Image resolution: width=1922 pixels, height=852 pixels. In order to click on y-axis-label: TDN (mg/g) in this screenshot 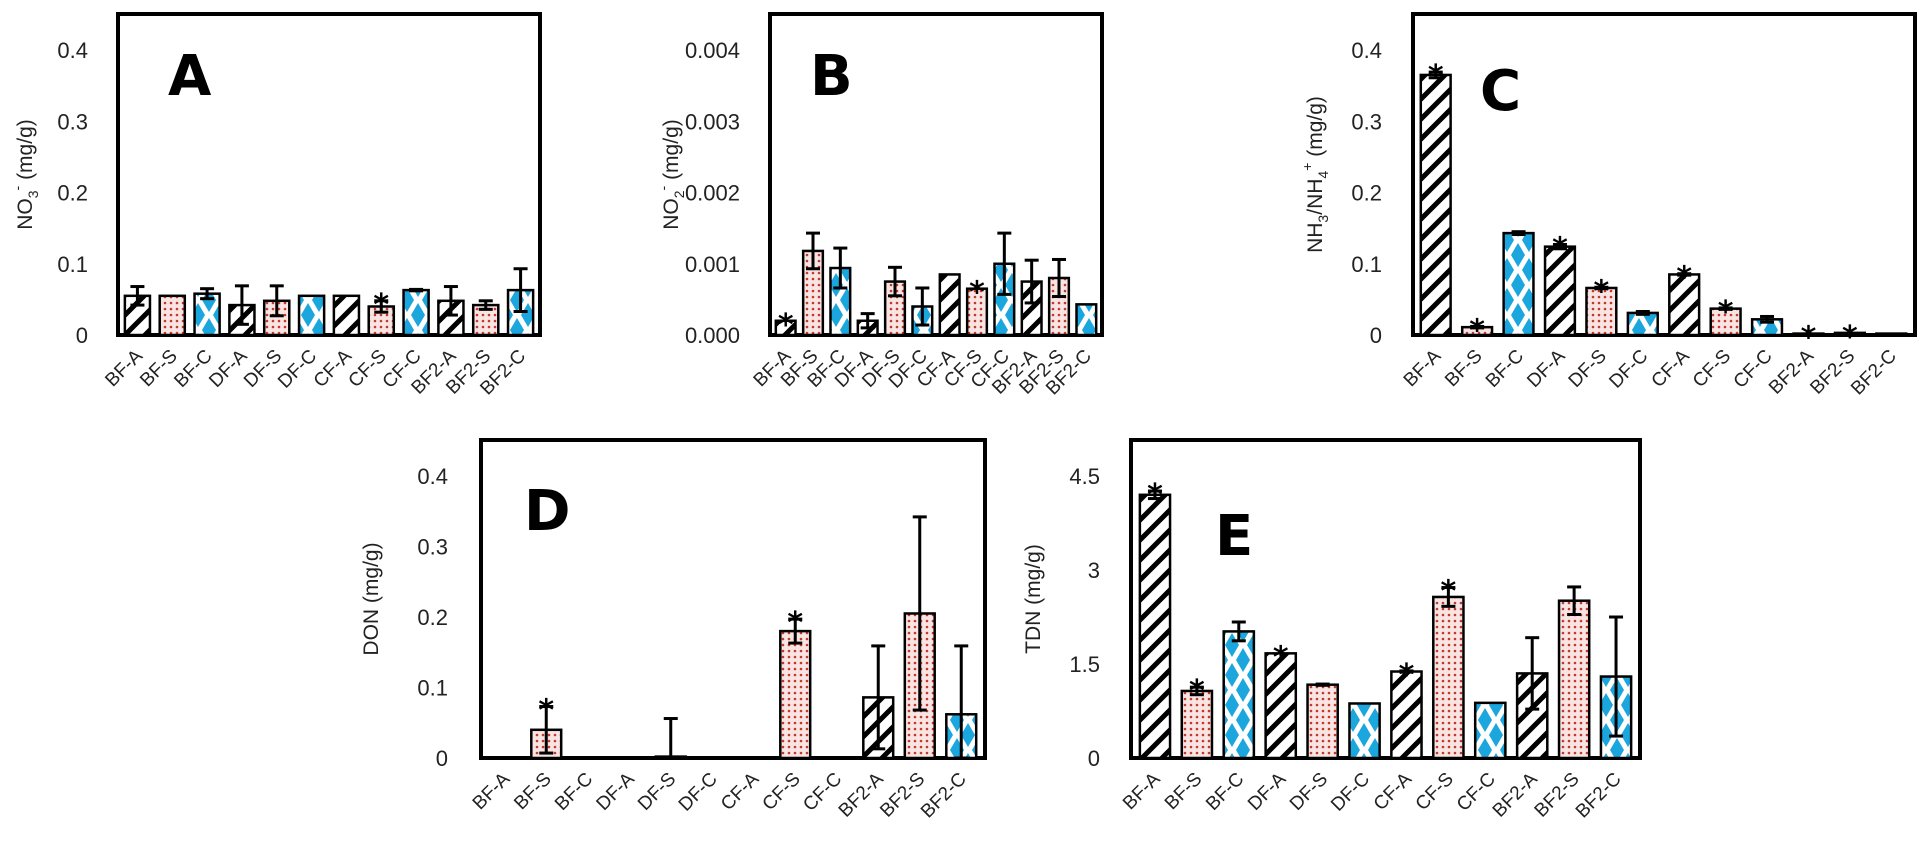, I will do `click(1033, 599)`.